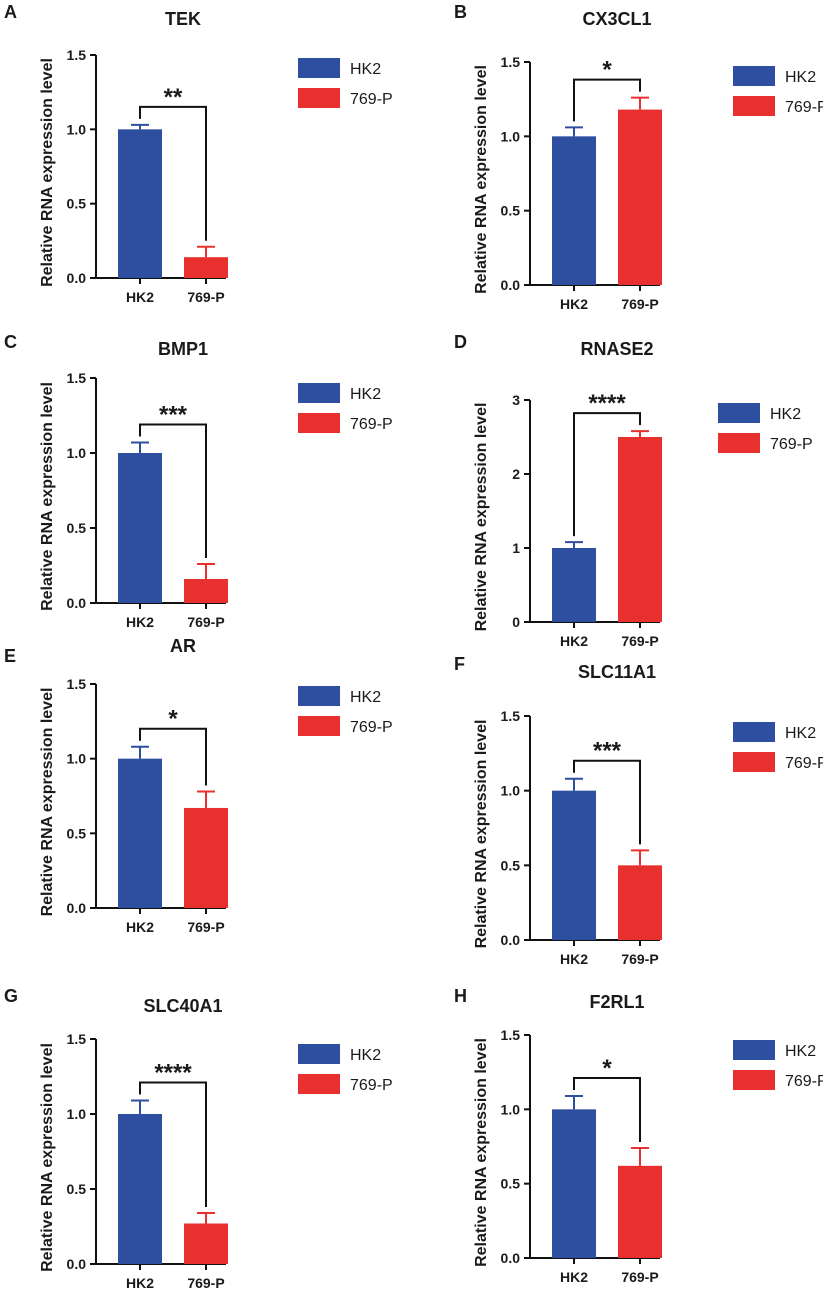  What do you see at coordinates (460, 342) in the screenshot?
I see `panel-letter: D` at bounding box center [460, 342].